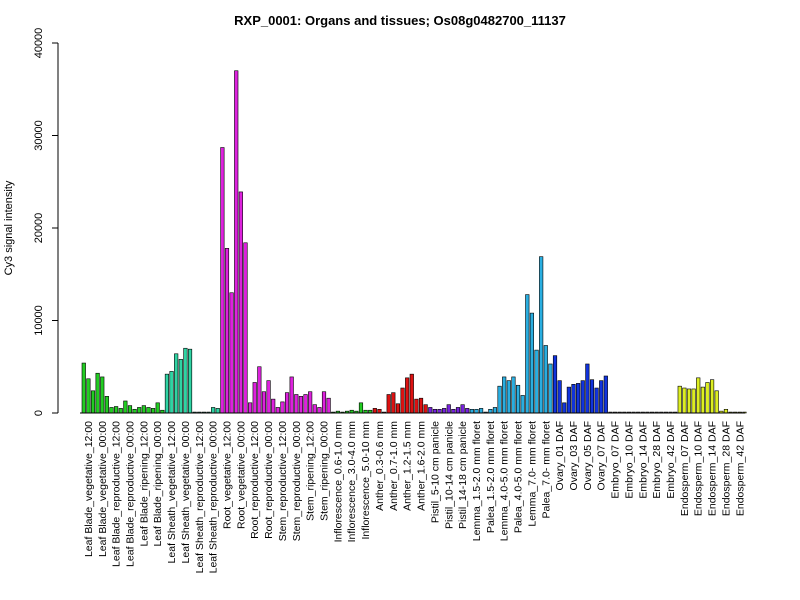  What do you see at coordinates (657, 460) in the screenshot?
I see `x-tick-label: Embryo_28 DAF` at bounding box center [657, 460].